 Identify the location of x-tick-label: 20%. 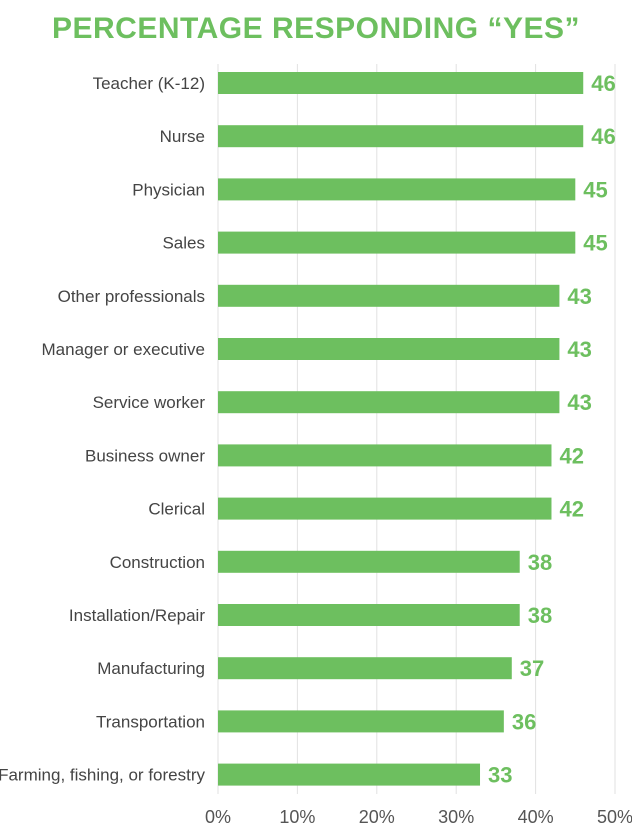
(377, 817).